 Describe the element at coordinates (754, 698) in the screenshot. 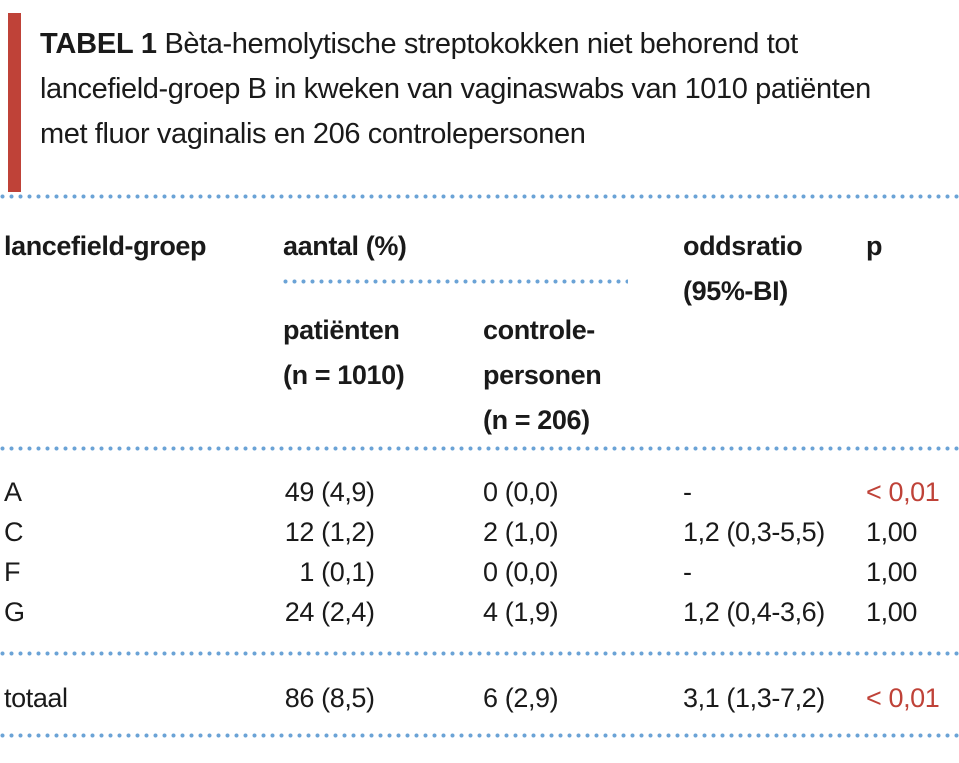

I see `cell-oddsratio: 3,1 (1,3-7,2)` at that location.